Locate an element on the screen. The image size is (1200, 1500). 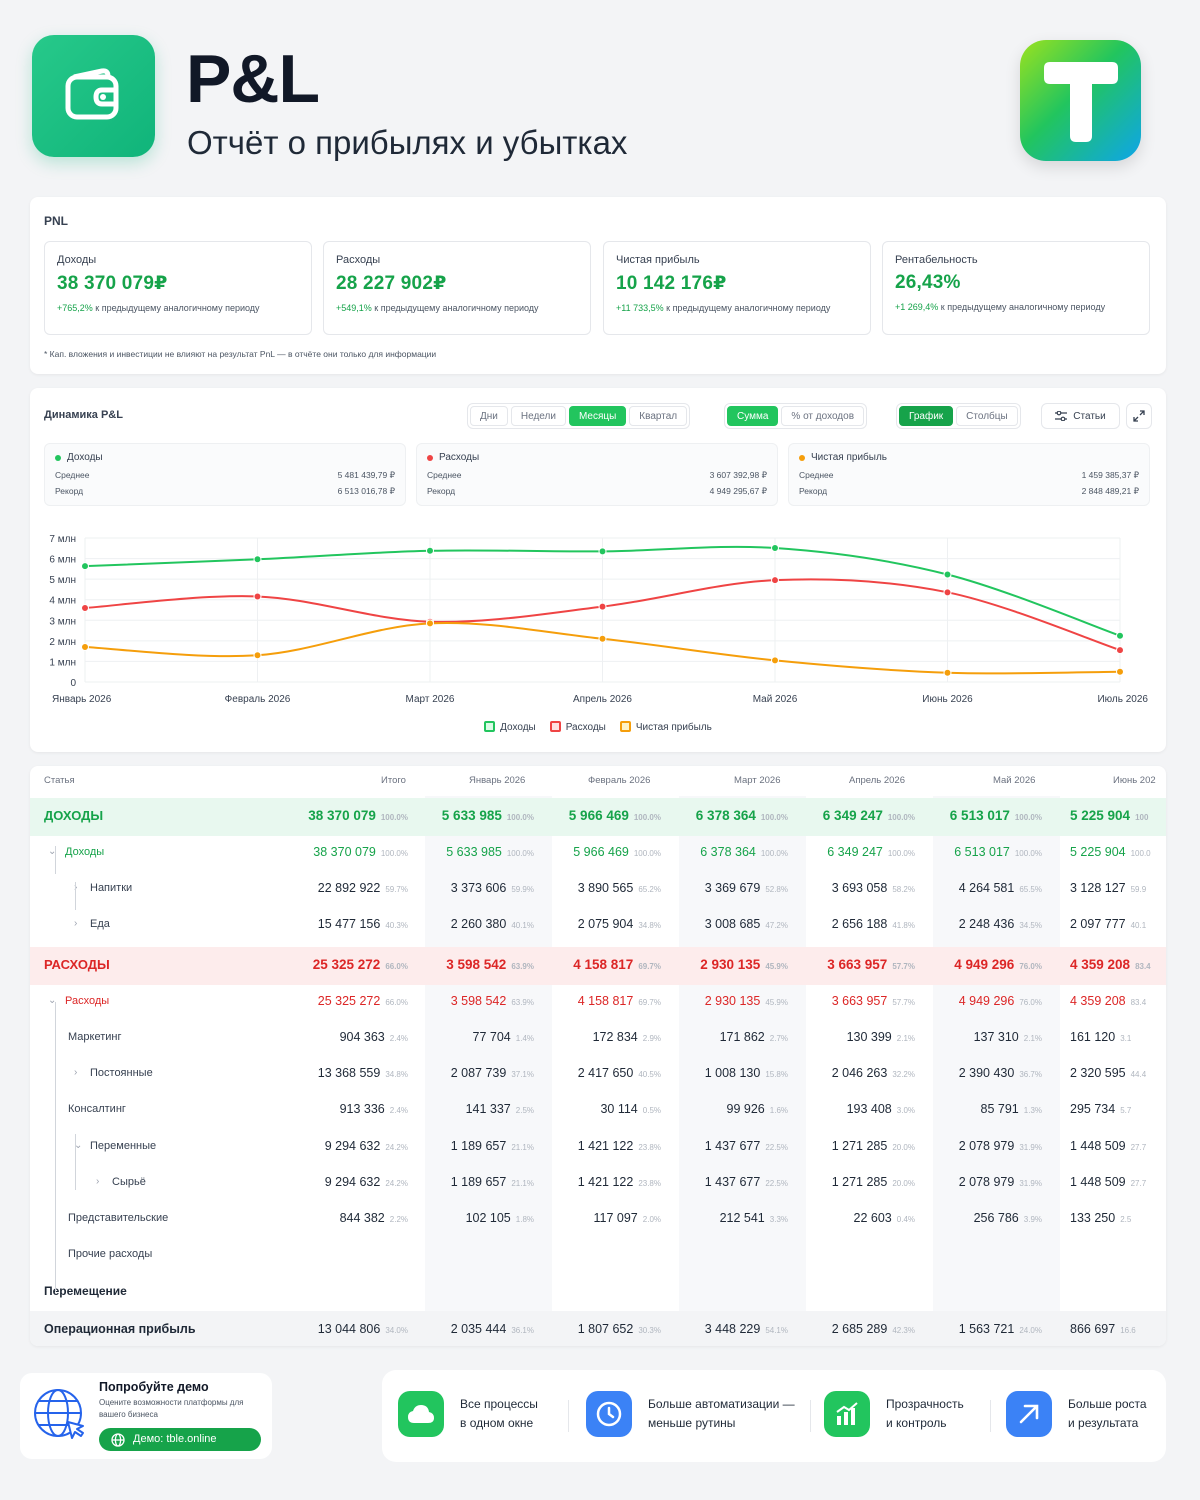
row-cell: 133 250 2.5 is located at coordinates (1101, 1218).